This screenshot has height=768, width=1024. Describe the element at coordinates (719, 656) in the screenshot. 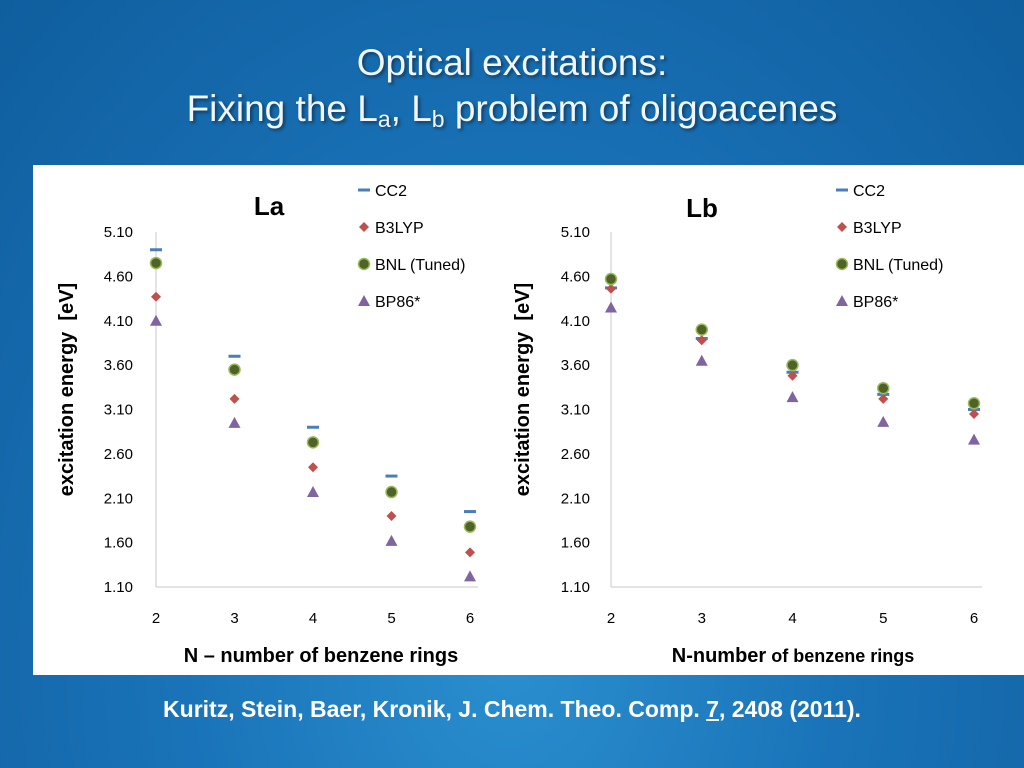

I see `x-axis-label-bold: N-number` at that location.